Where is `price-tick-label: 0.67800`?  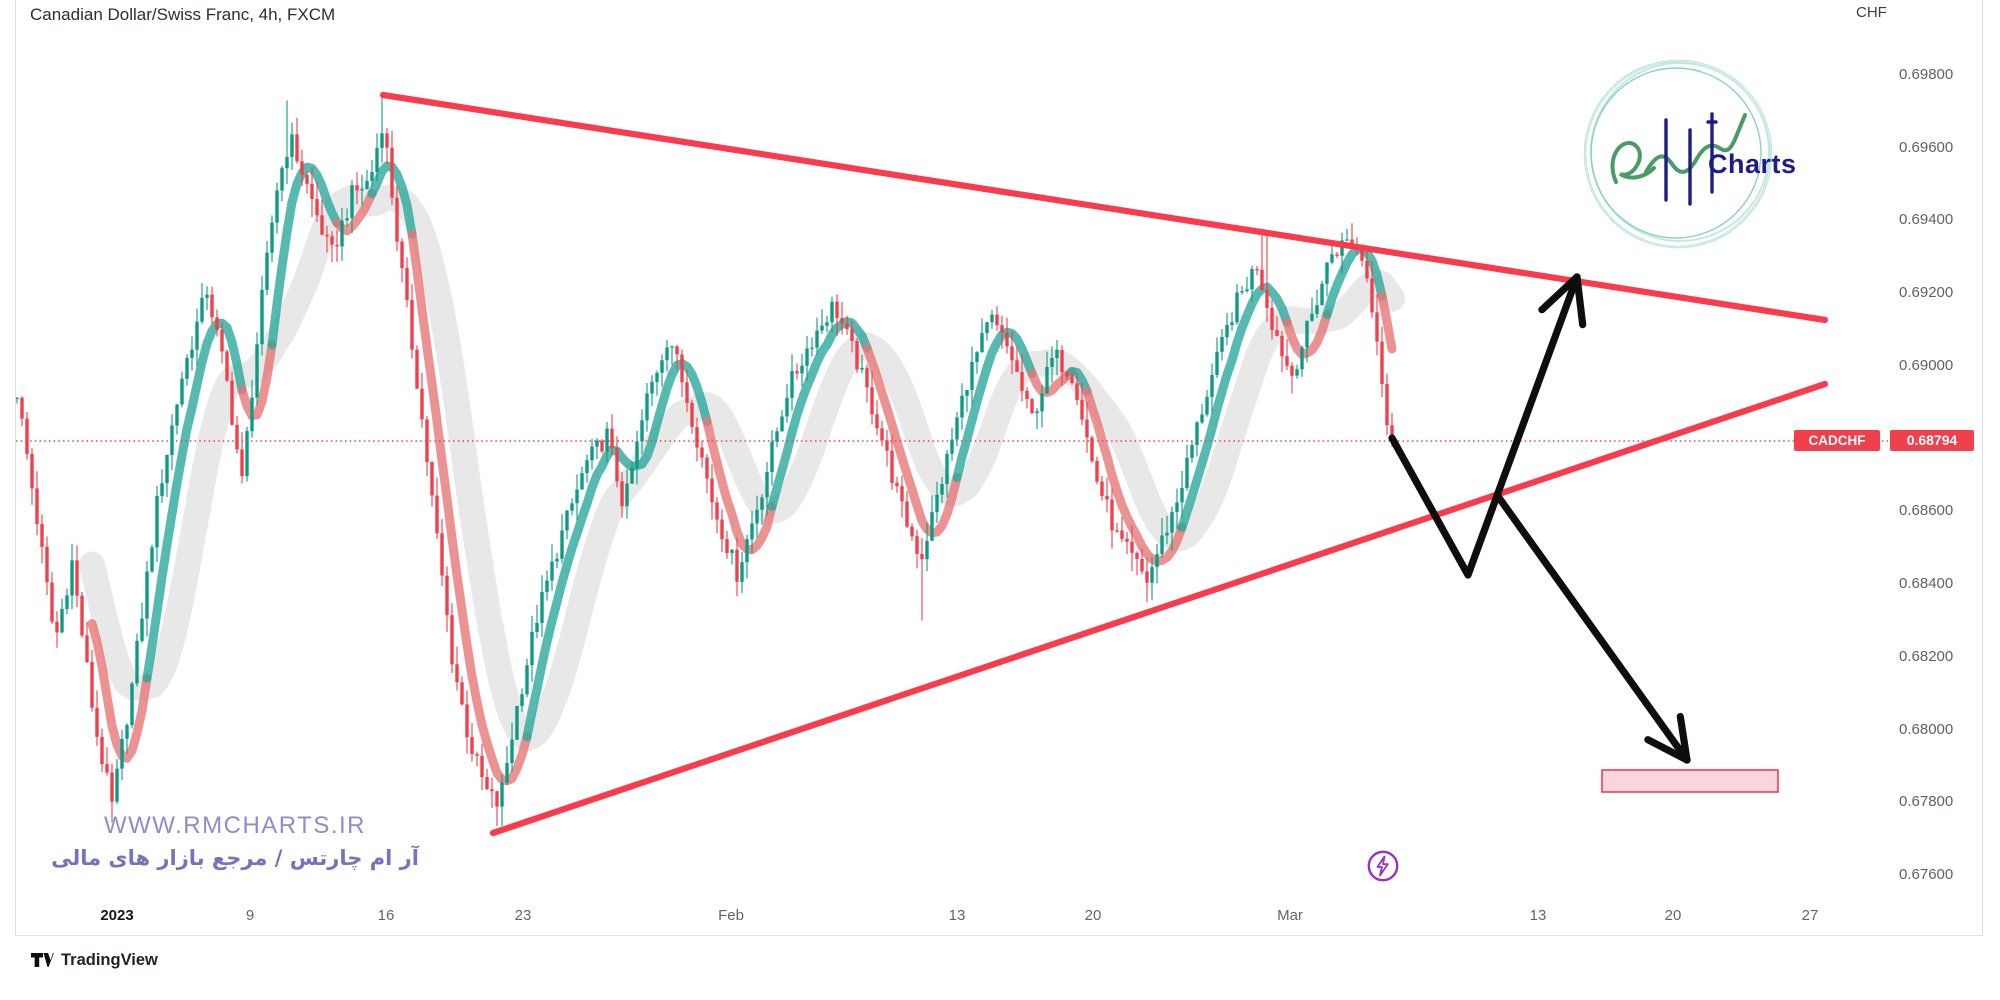 price-tick-label: 0.67800 is located at coordinates (1926, 802).